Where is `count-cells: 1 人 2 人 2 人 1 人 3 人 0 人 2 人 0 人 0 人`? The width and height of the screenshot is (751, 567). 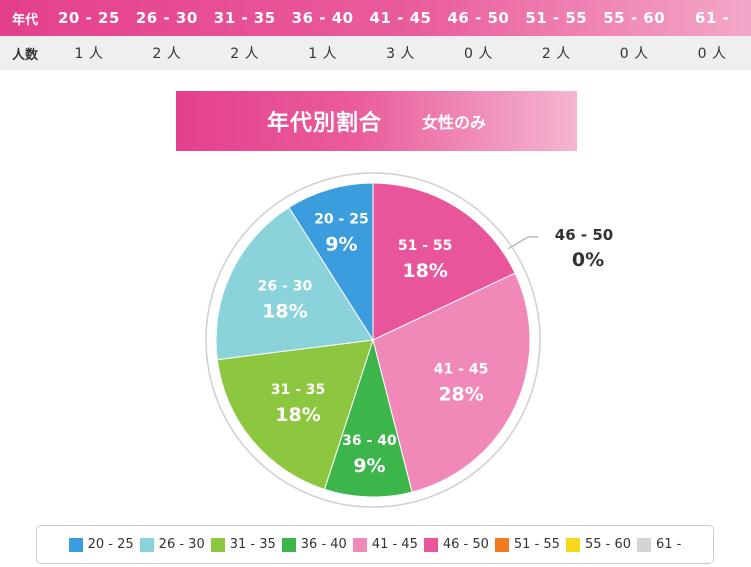
count-cells: 1 人 2 人 2 人 1 人 3 人 0 人 2 人 0 人 0 人 is located at coordinates (400, 53).